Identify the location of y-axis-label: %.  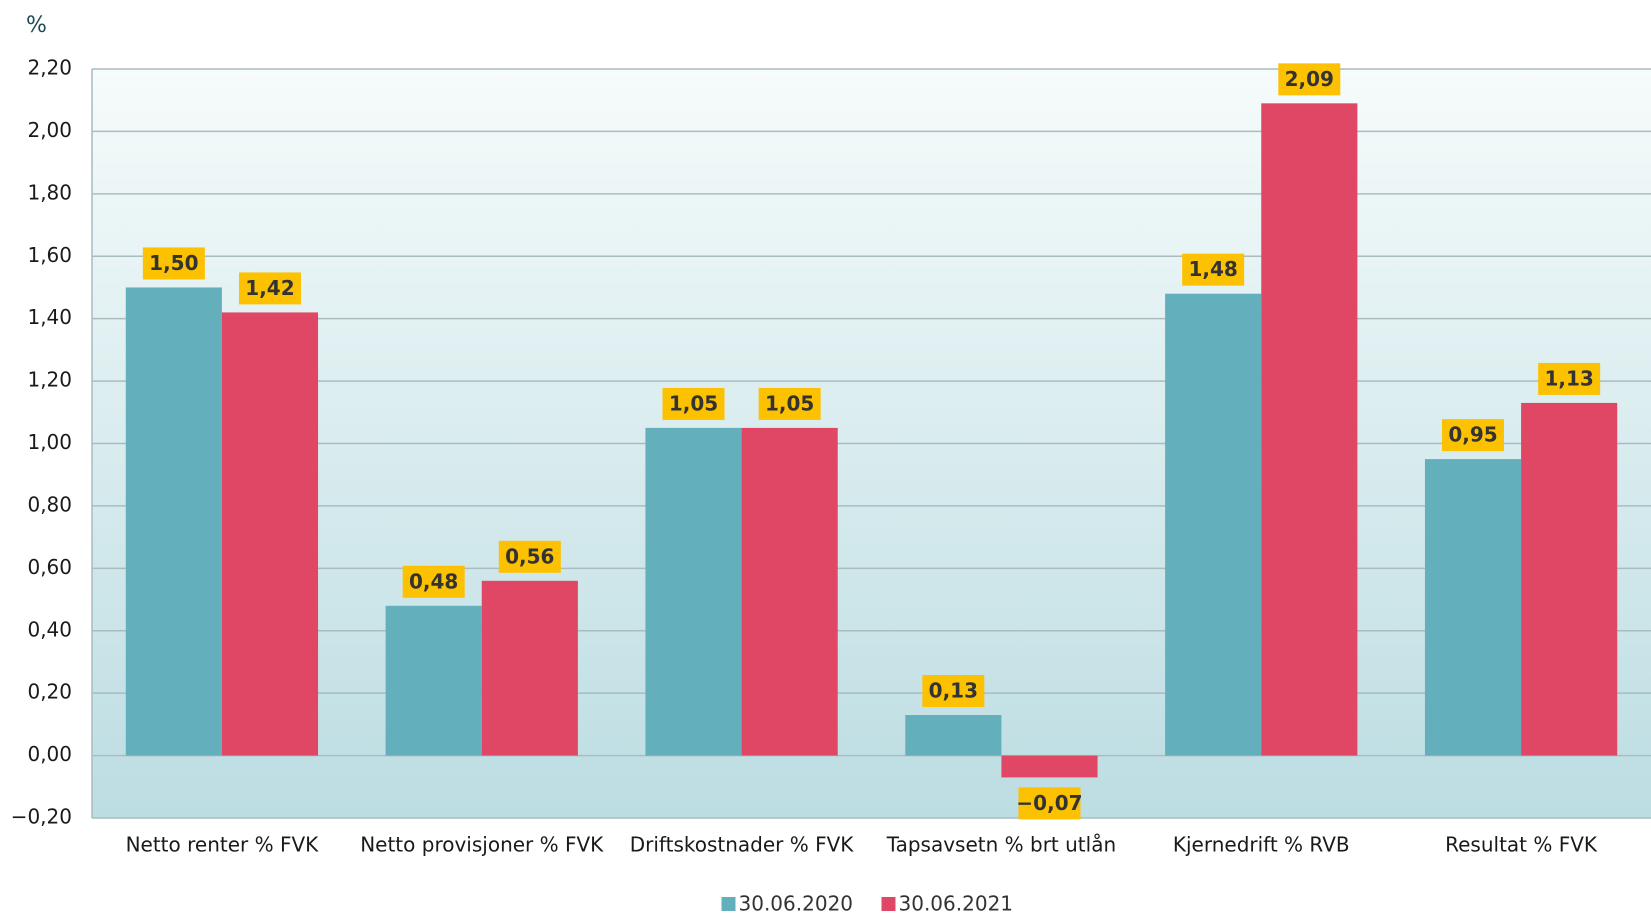
(36, 25).